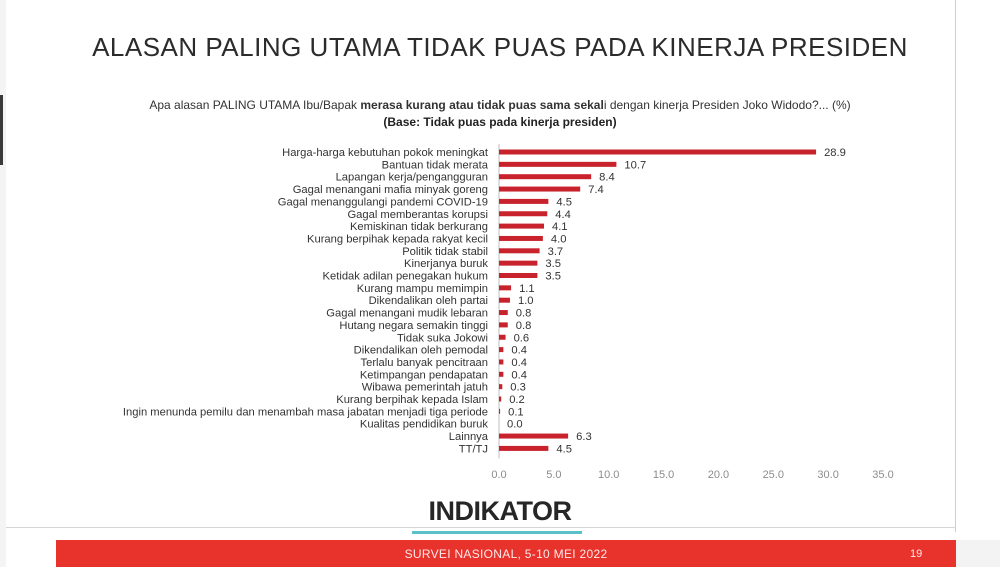 Image resolution: width=1000 pixels, height=567 pixels. Describe the element at coordinates (435, 165) in the screenshot. I see `category-label: Bantuan tidak merata` at that location.